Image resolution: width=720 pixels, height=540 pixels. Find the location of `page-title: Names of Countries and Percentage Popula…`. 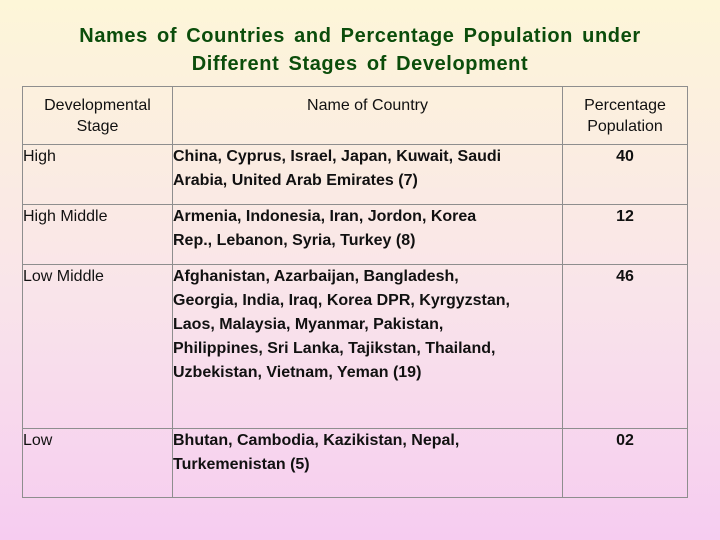

page-title: Names of Countries and Percentage Popula… is located at coordinates (360, 50).